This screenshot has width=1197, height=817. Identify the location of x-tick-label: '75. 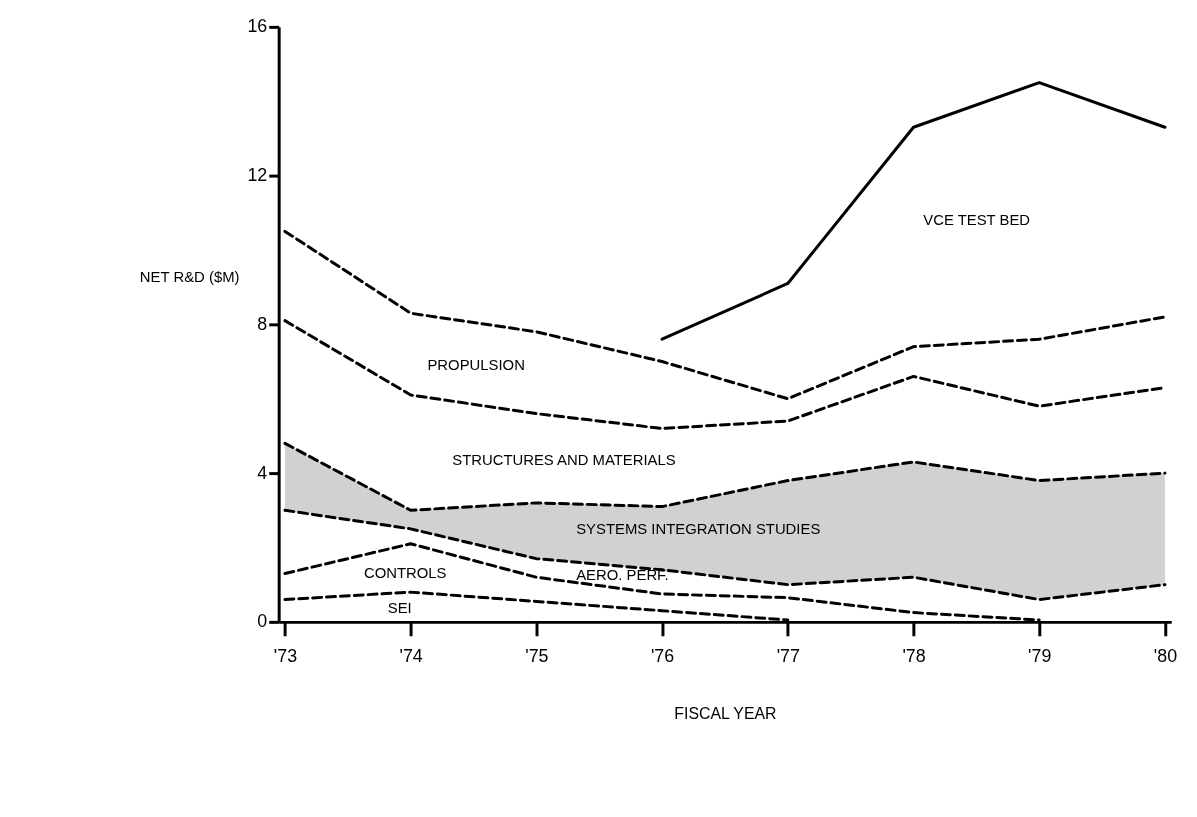
(537, 656).